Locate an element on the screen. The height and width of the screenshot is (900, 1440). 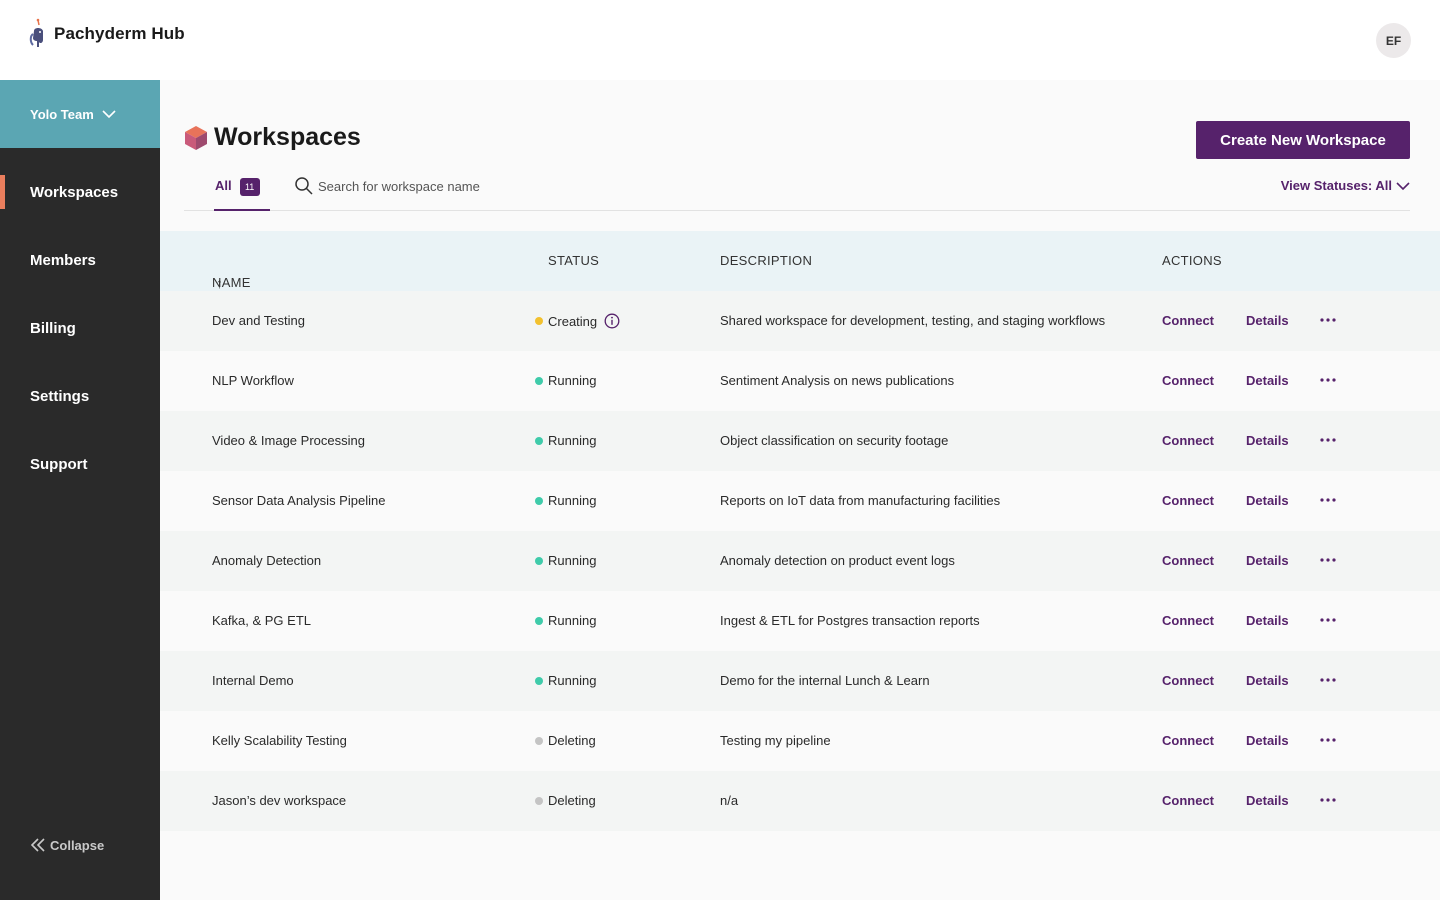
create-workspace-button: Create New Workspace is located at coordinates (1303, 140).